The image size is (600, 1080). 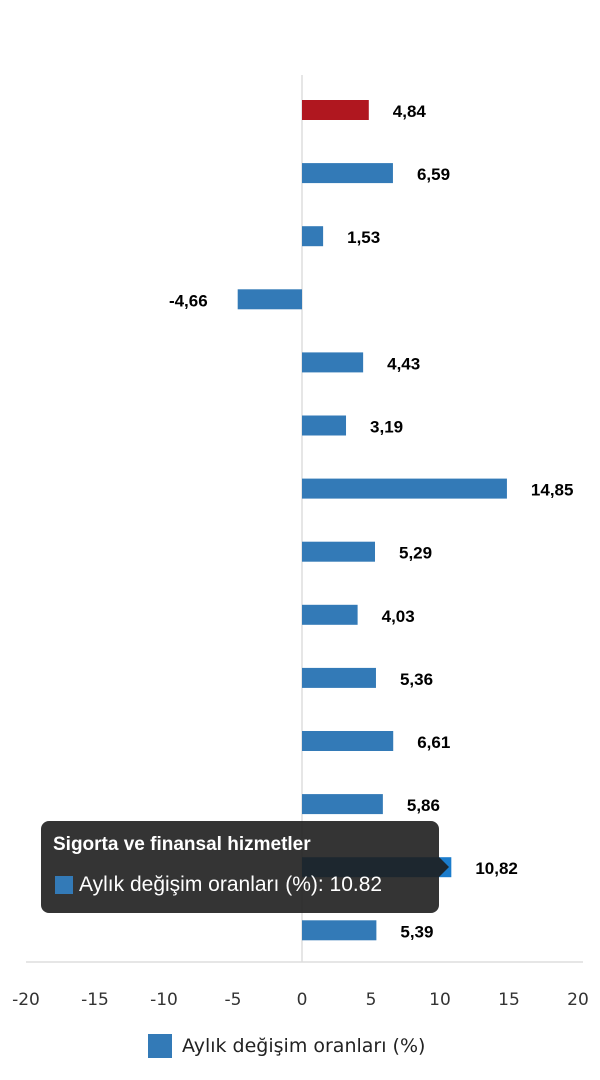 I want to click on x-tick-label: -5, so click(x=233, y=1000).